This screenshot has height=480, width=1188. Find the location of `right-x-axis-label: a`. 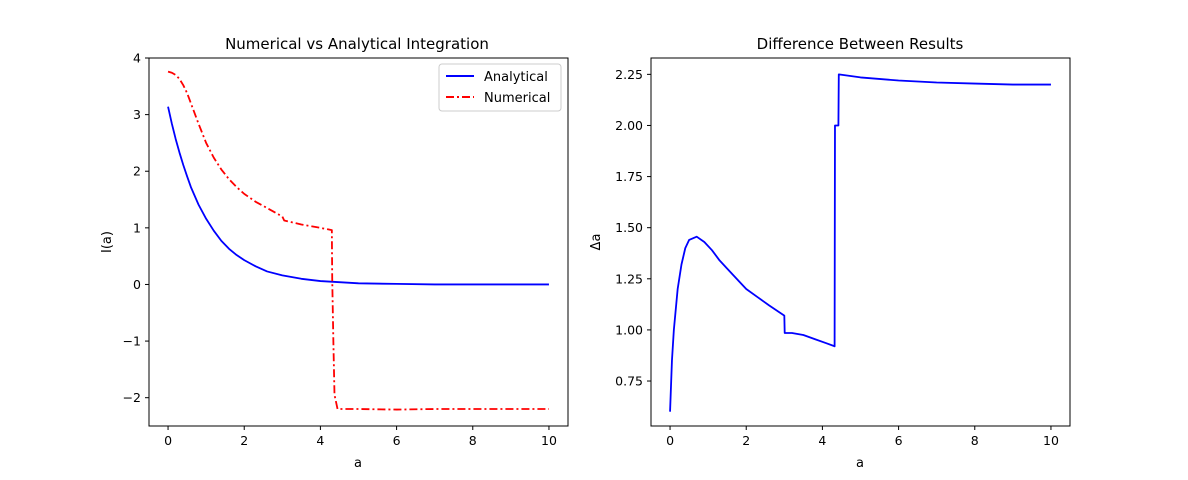

right-x-axis-label: a is located at coordinates (860, 463).